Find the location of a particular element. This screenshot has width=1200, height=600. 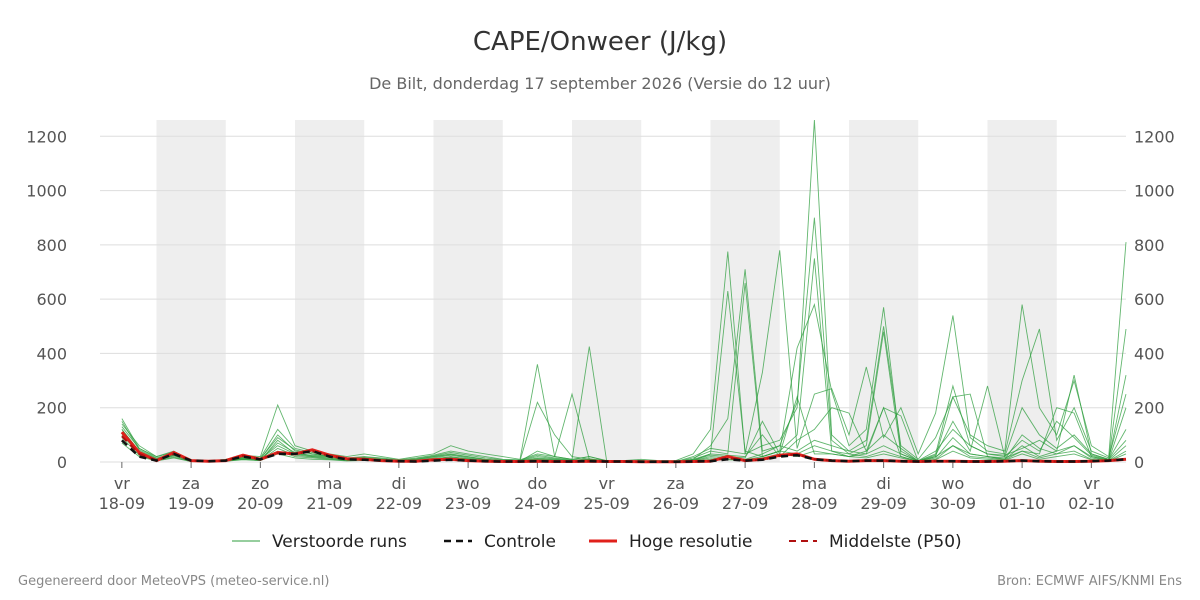

x-tick-date: 24-09 is located at coordinates (537, 503).